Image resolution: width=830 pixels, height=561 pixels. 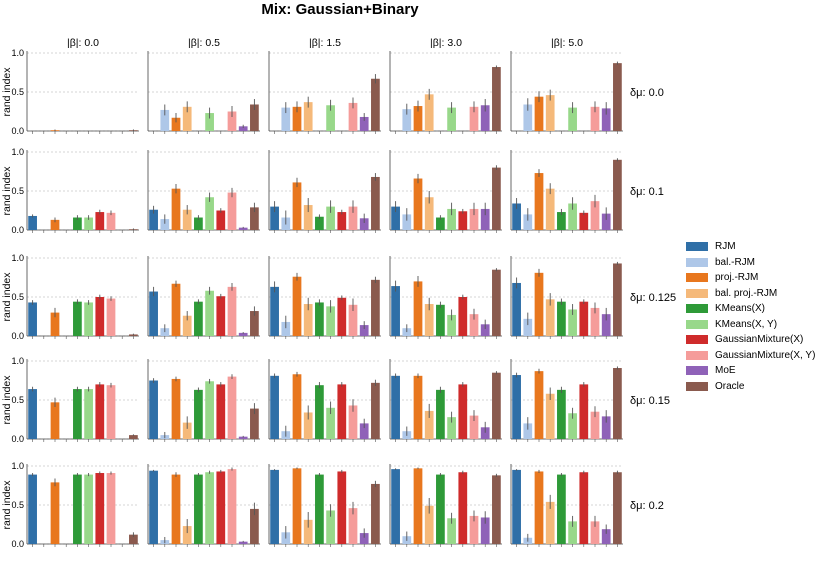 What do you see at coordinates (746, 293) in the screenshot?
I see `legend-label: bal. proj.-RJM` at bounding box center [746, 293].